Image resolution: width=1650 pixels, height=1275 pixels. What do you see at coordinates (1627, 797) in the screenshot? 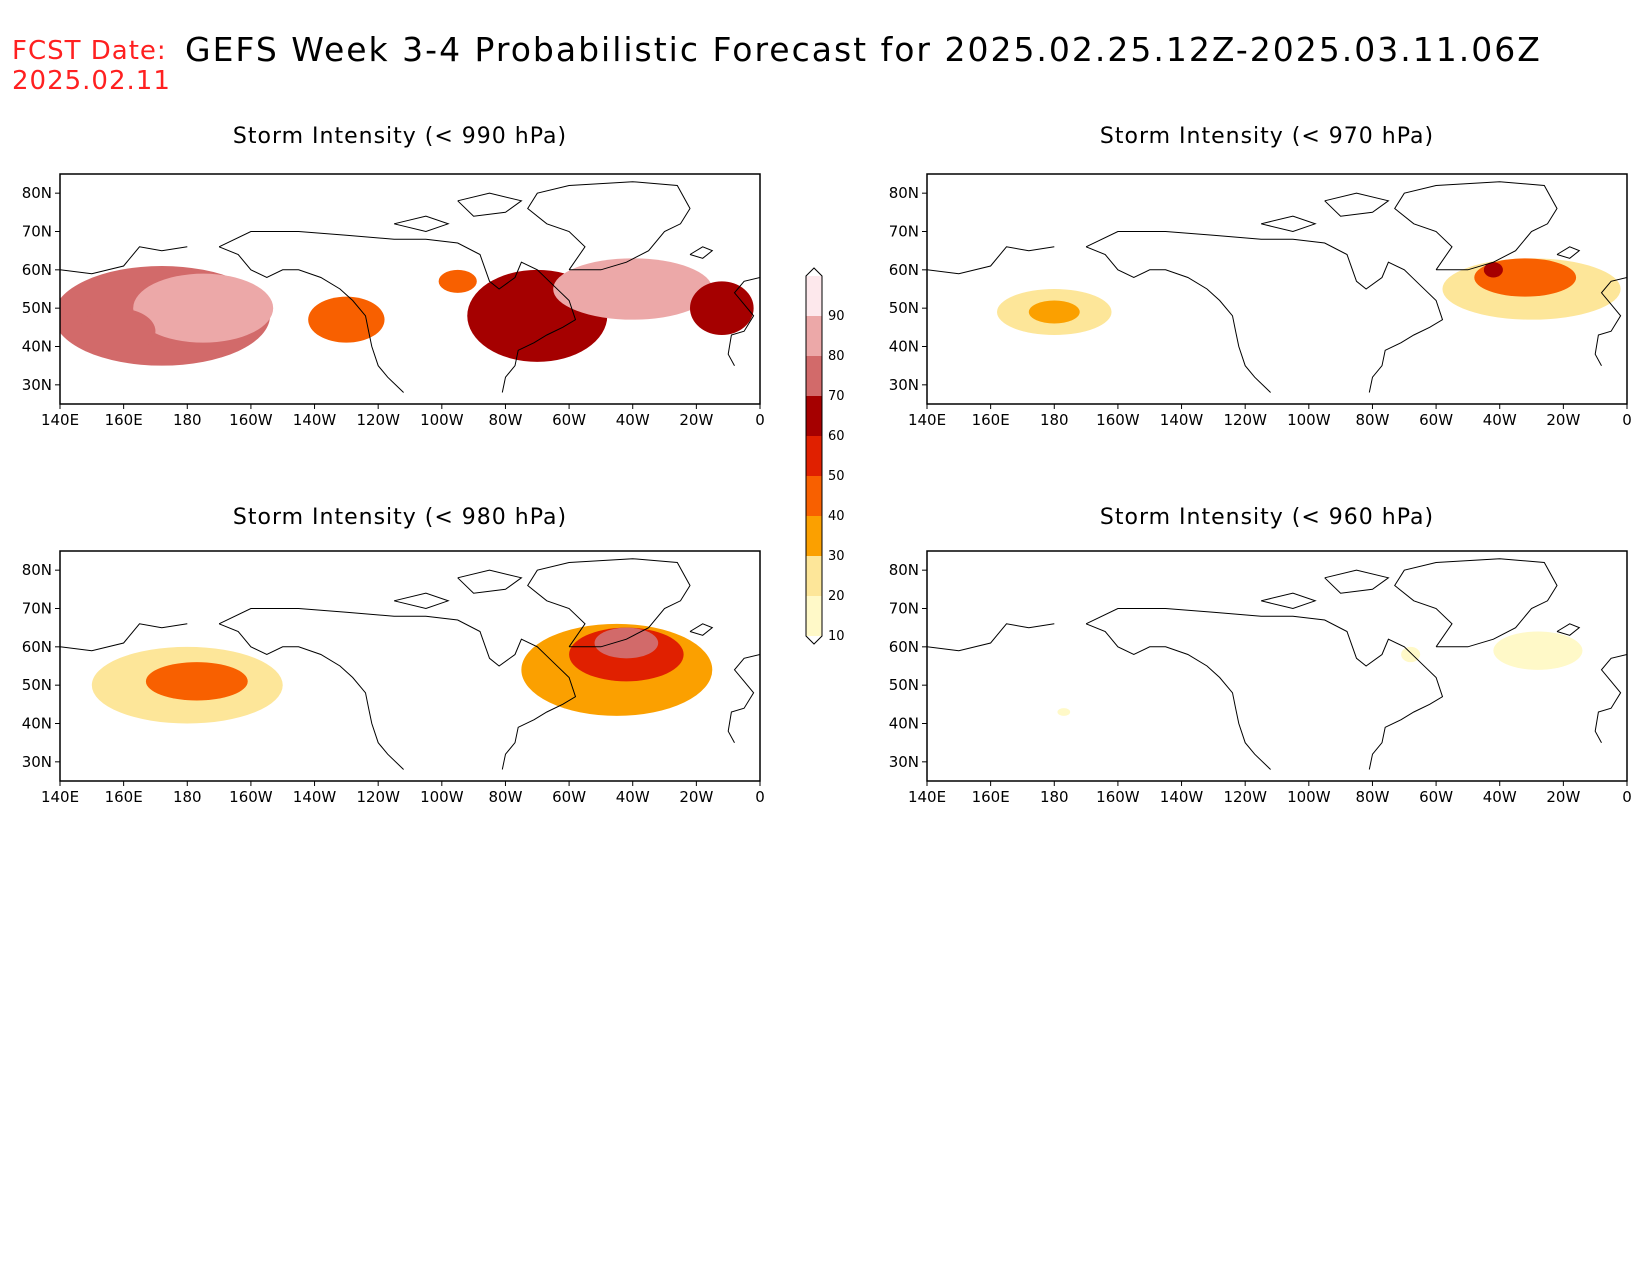
I see `x-tick-label: 0` at bounding box center [1627, 797].